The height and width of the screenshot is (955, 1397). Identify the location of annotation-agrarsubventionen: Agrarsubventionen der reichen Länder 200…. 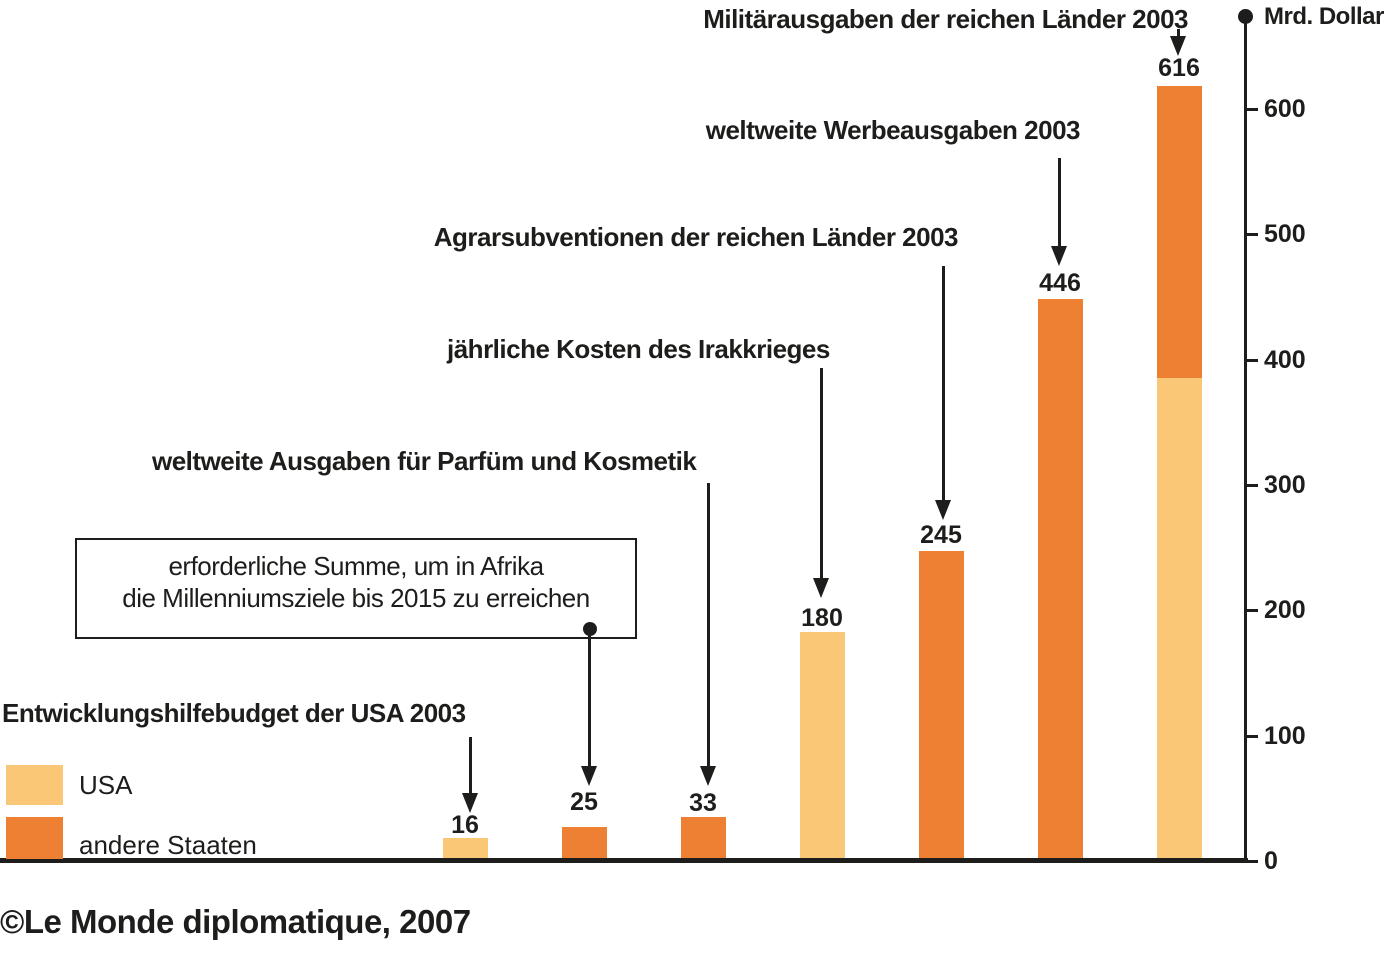
(696, 237).